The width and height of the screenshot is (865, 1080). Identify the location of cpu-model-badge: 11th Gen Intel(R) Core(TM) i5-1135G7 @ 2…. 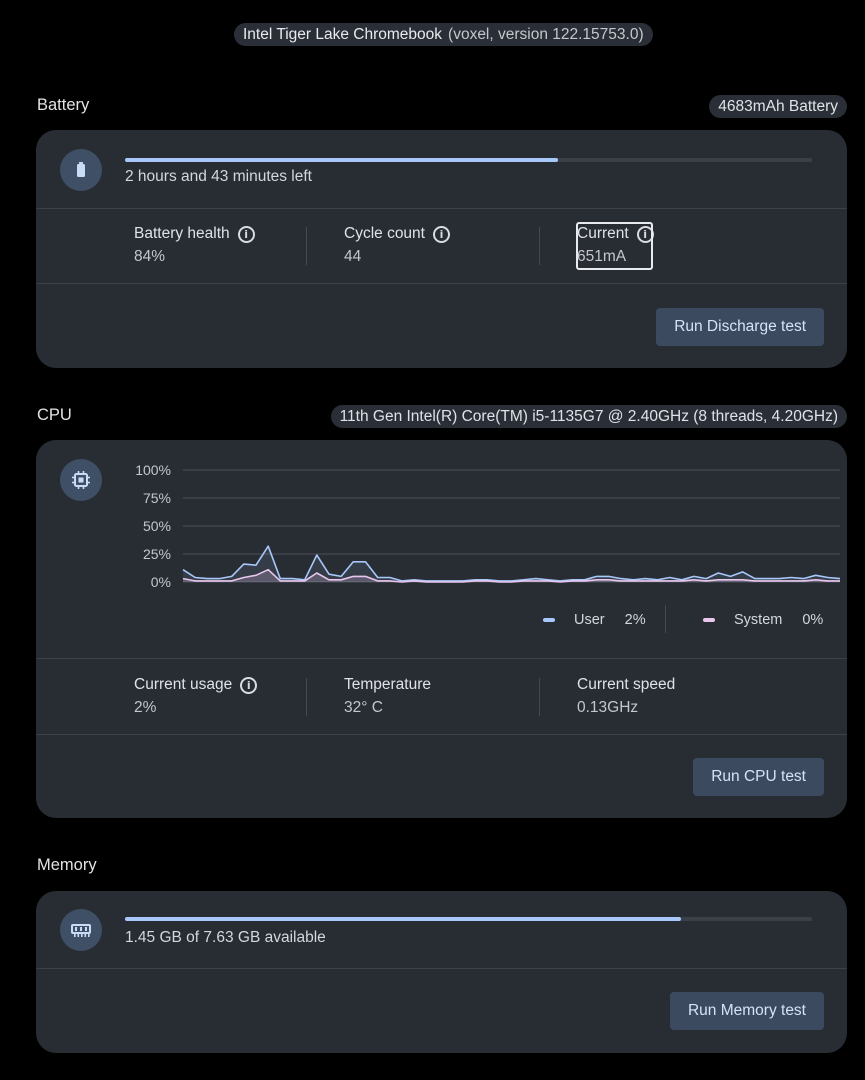
(588, 416).